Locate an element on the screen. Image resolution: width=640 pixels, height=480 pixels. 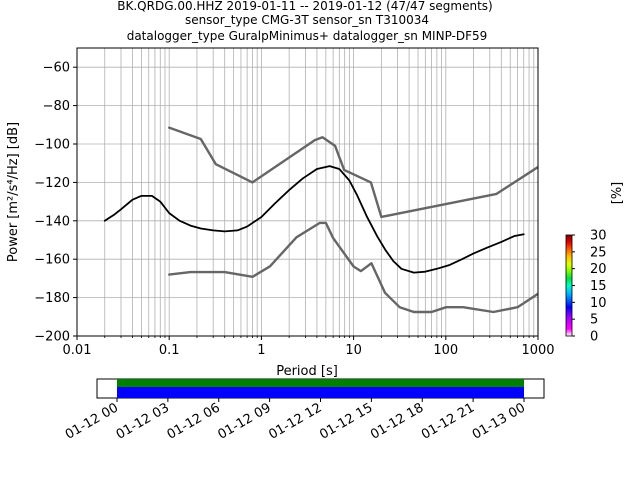
colorbar-label: [%] is located at coordinates (617, 193).